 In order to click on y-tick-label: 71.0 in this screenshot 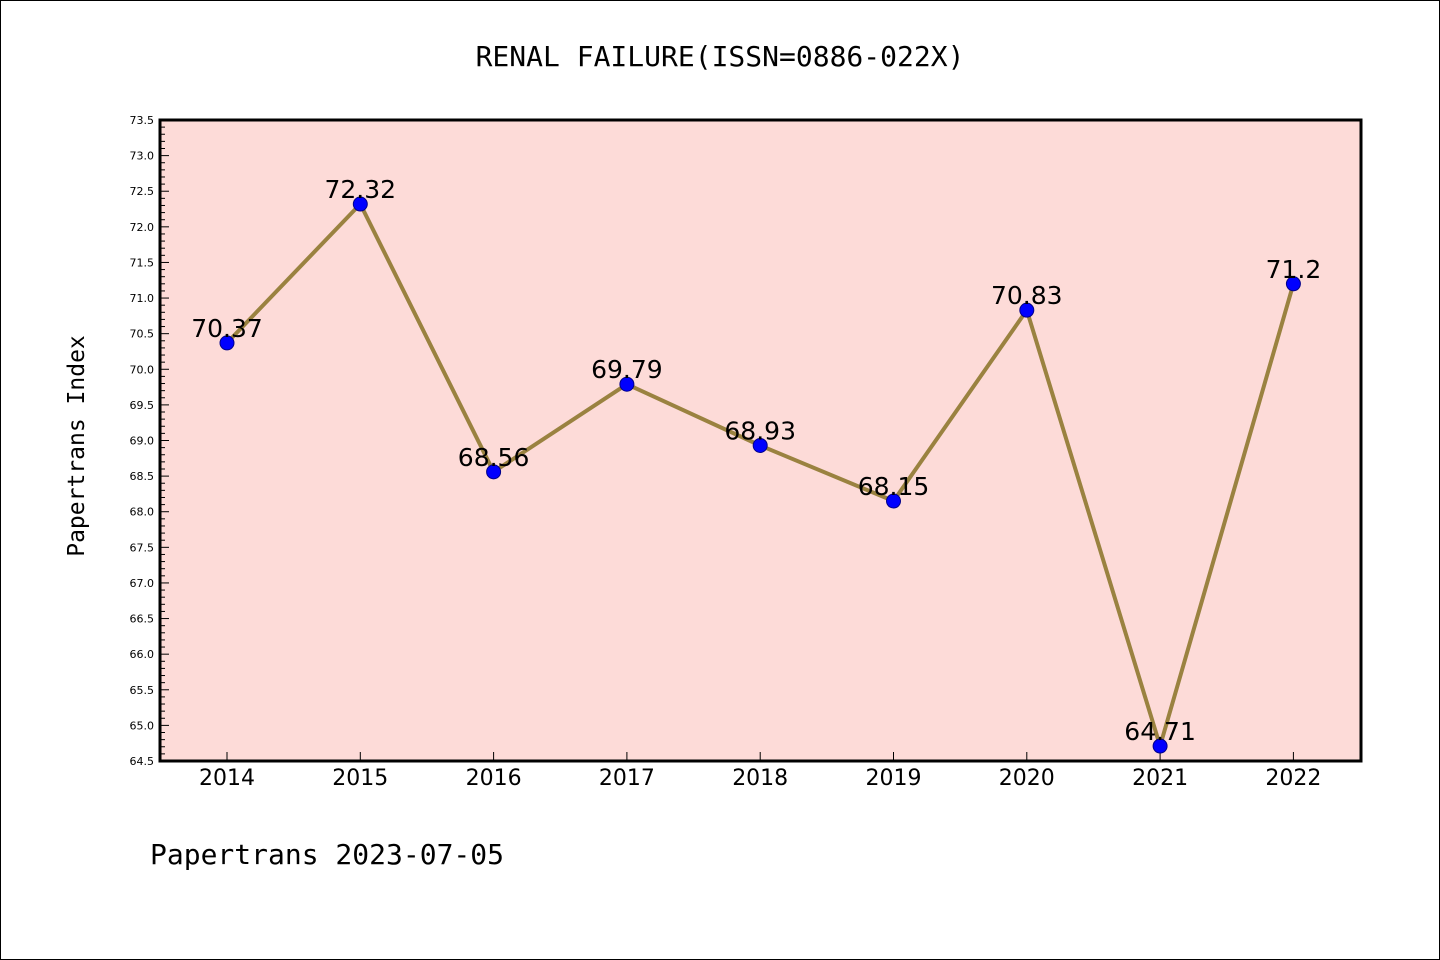, I will do `click(142, 298)`.